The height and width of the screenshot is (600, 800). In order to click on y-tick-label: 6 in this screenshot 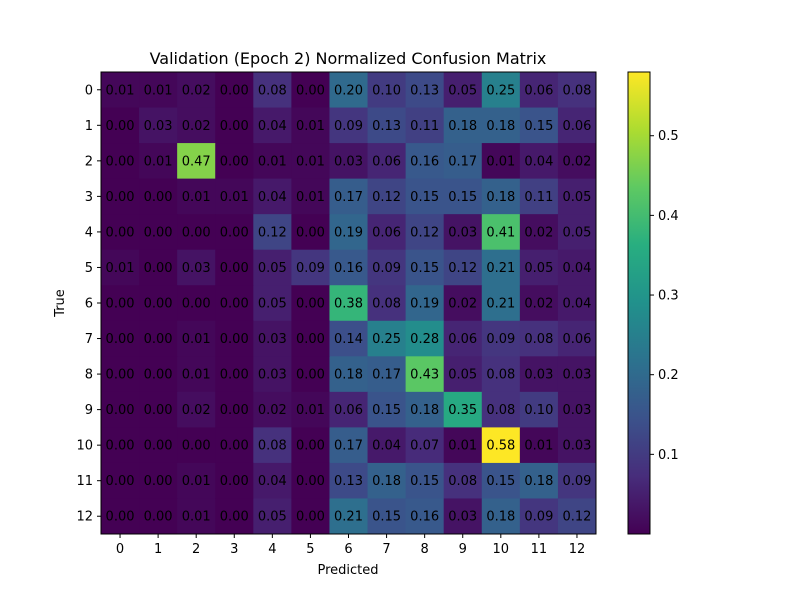, I will do `click(89, 304)`.